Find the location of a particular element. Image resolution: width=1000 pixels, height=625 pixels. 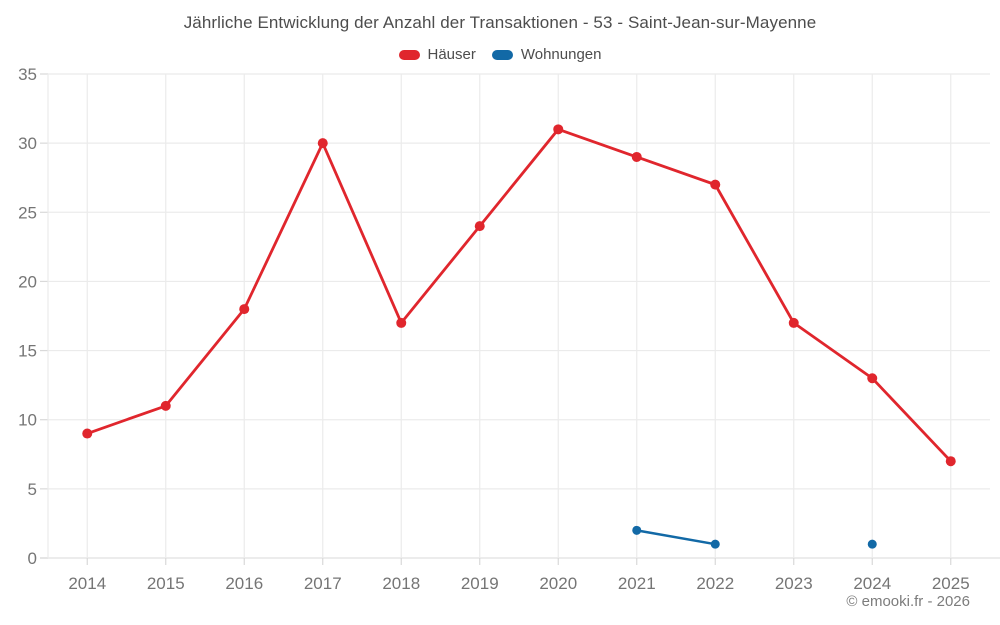

x-tick-label: 2021 is located at coordinates (637, 583).